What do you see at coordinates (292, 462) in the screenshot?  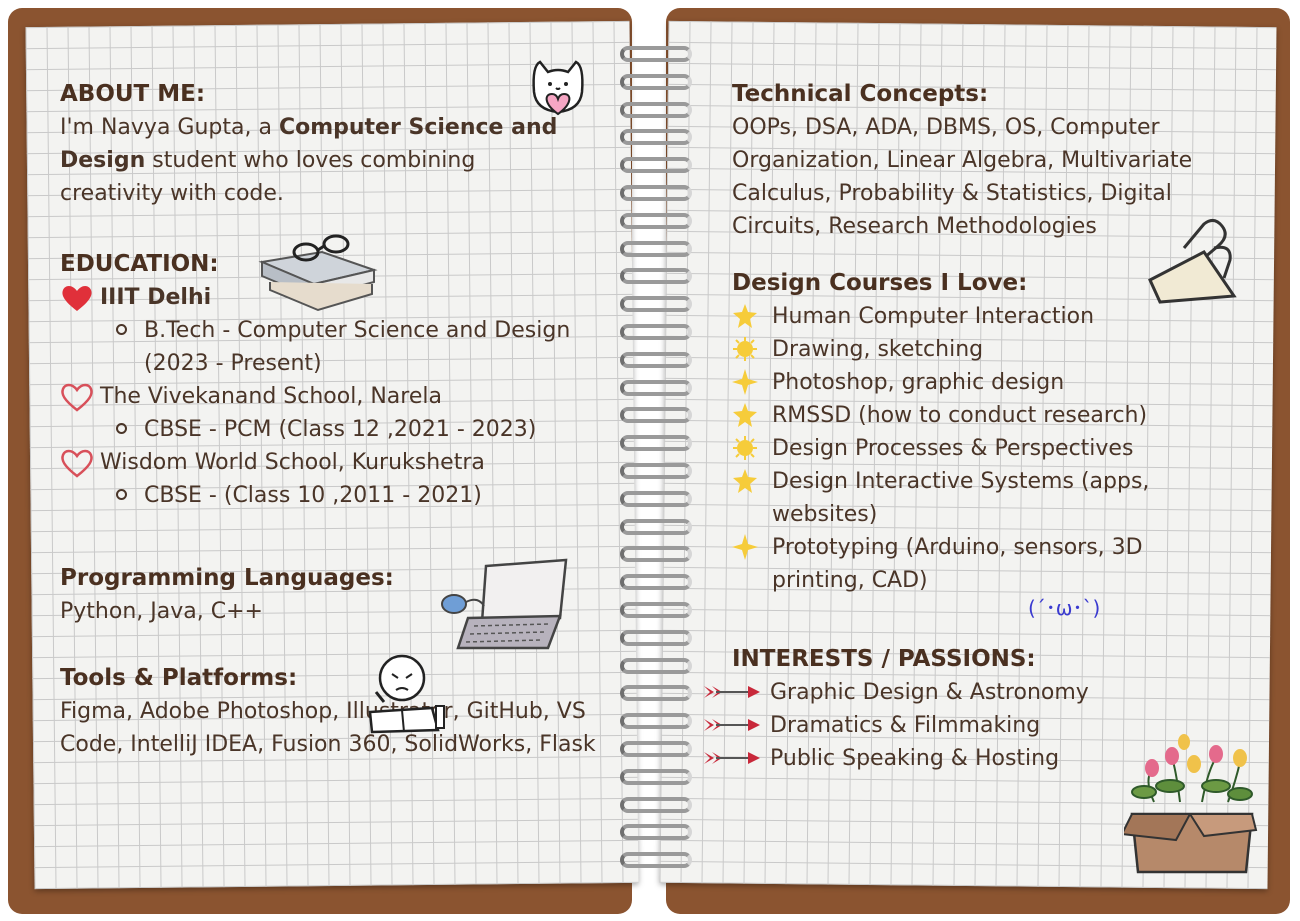 I see `school-name: Wisdom World School, Kurukshetra` at bounding box center [292, 462].